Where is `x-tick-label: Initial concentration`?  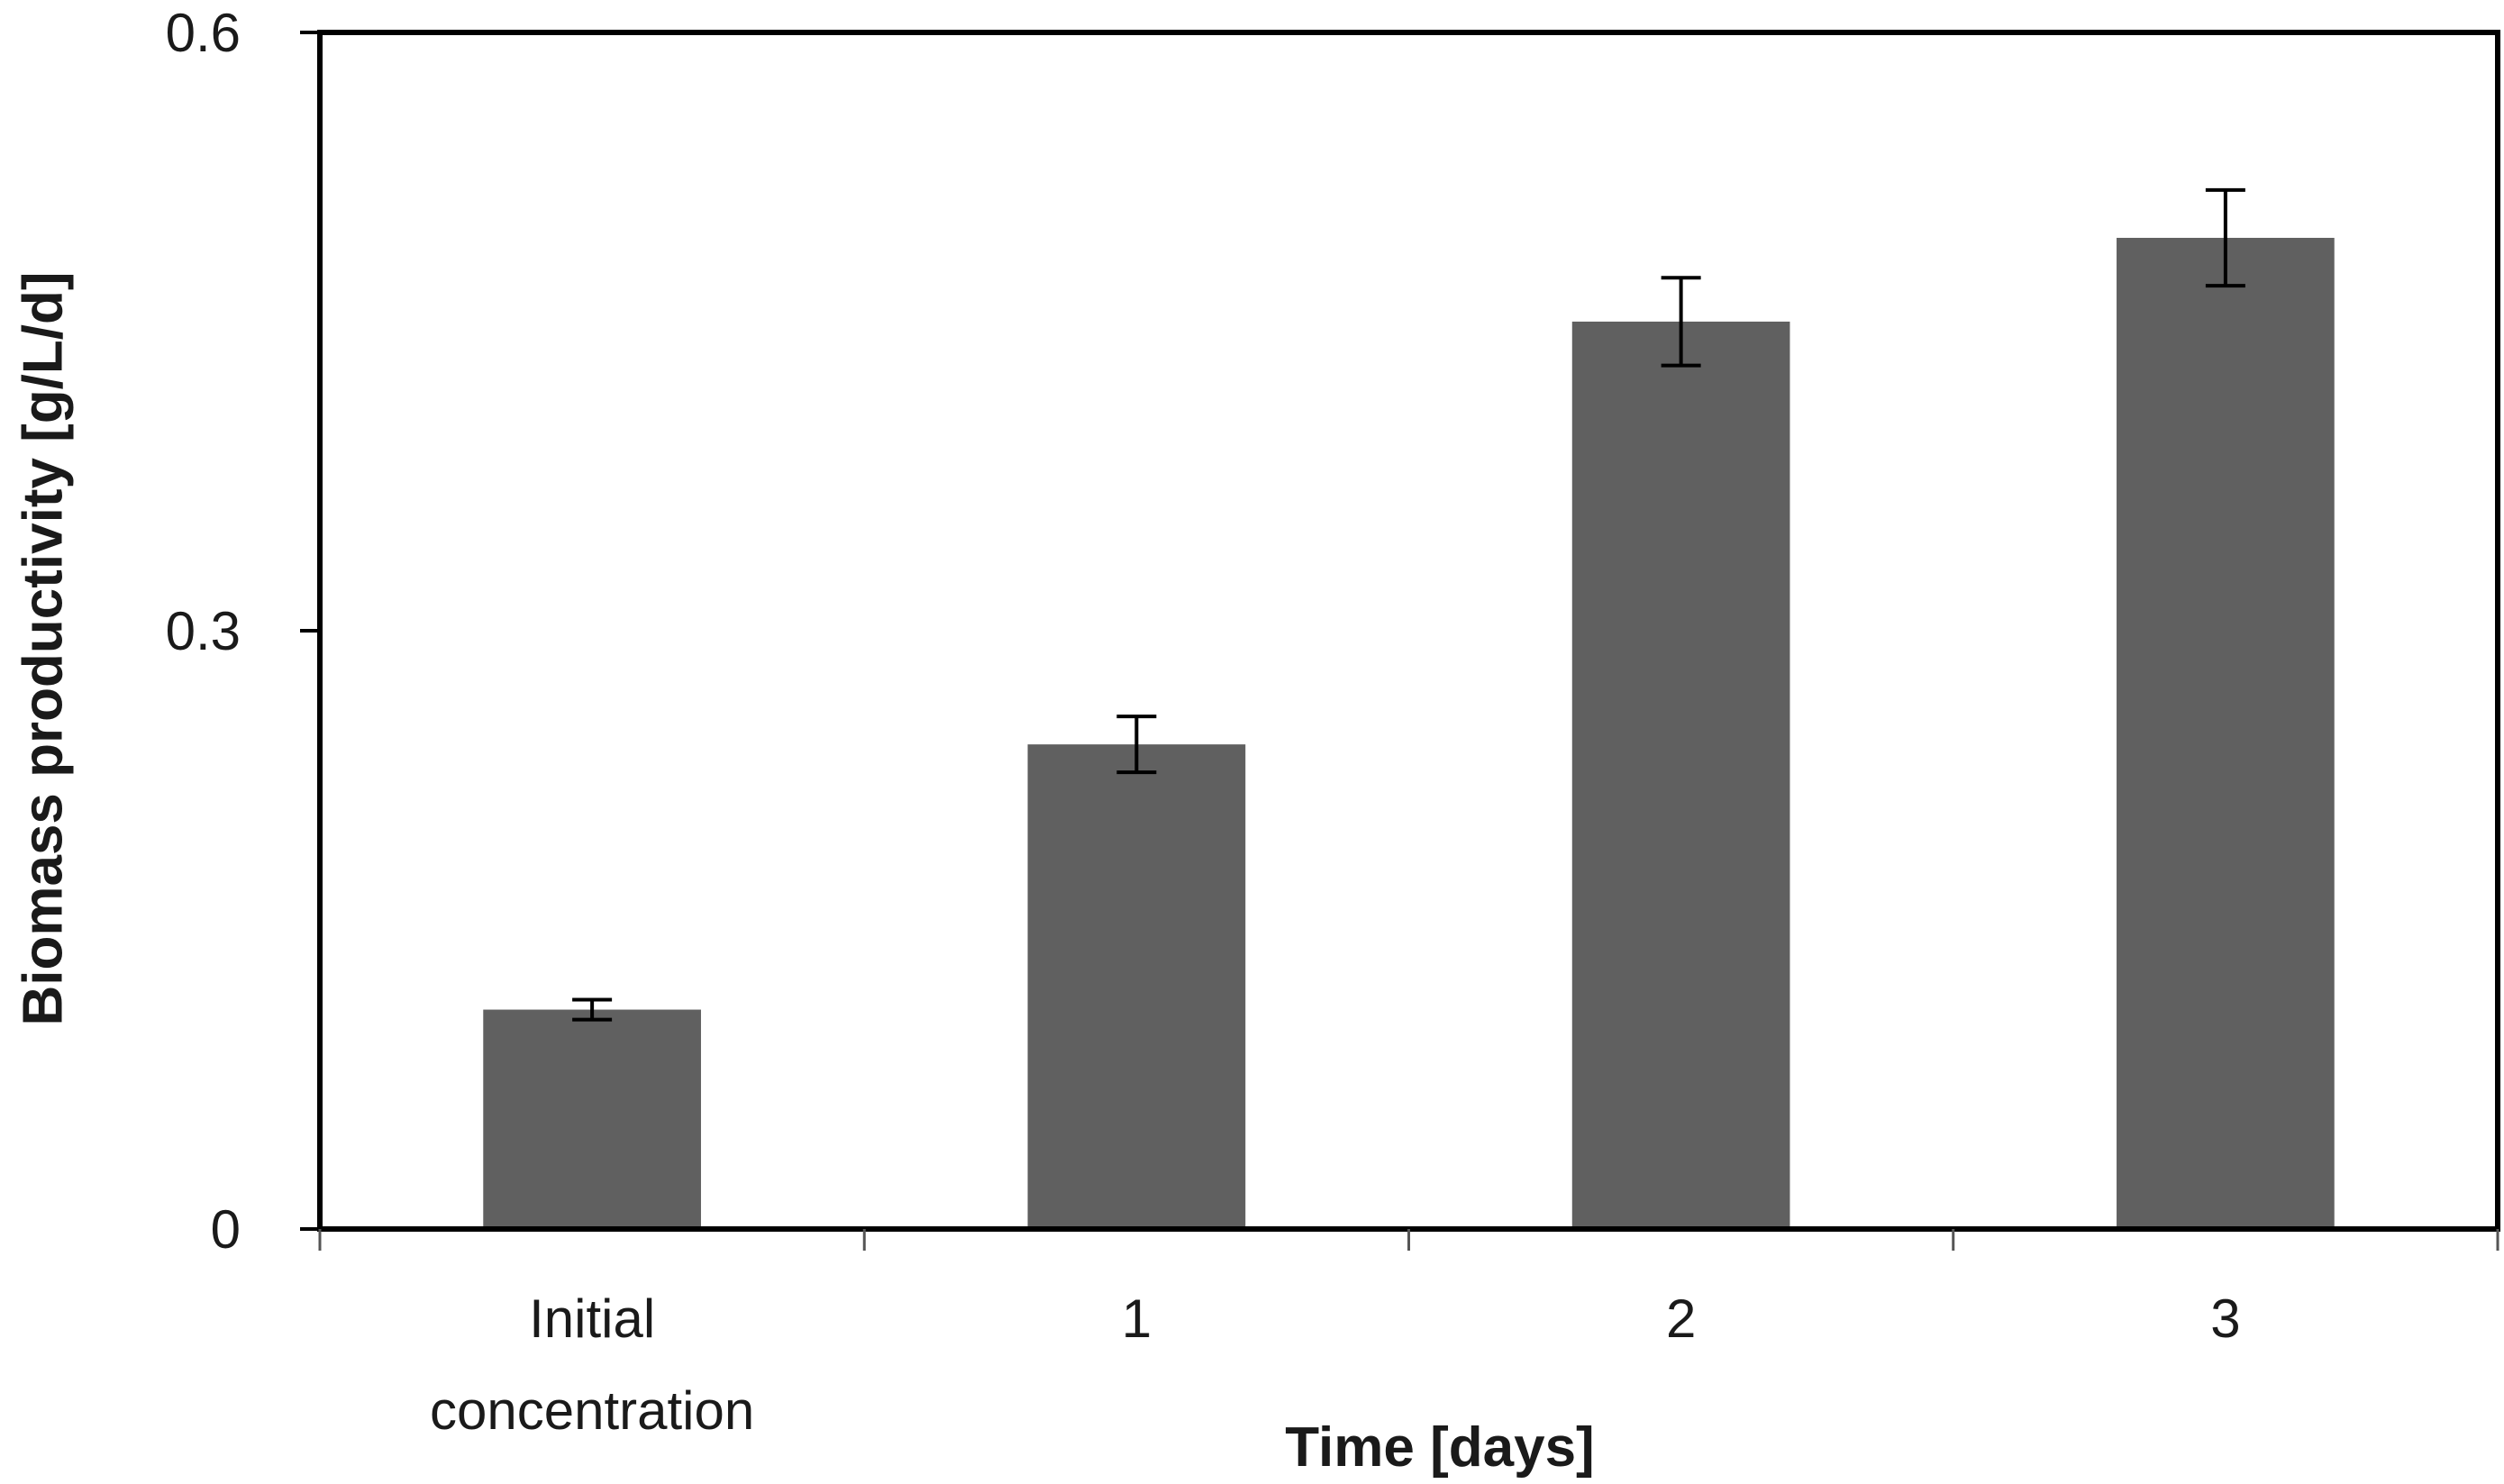
x-tick-label: Initial concentration is located at coordinates (592, 1364).